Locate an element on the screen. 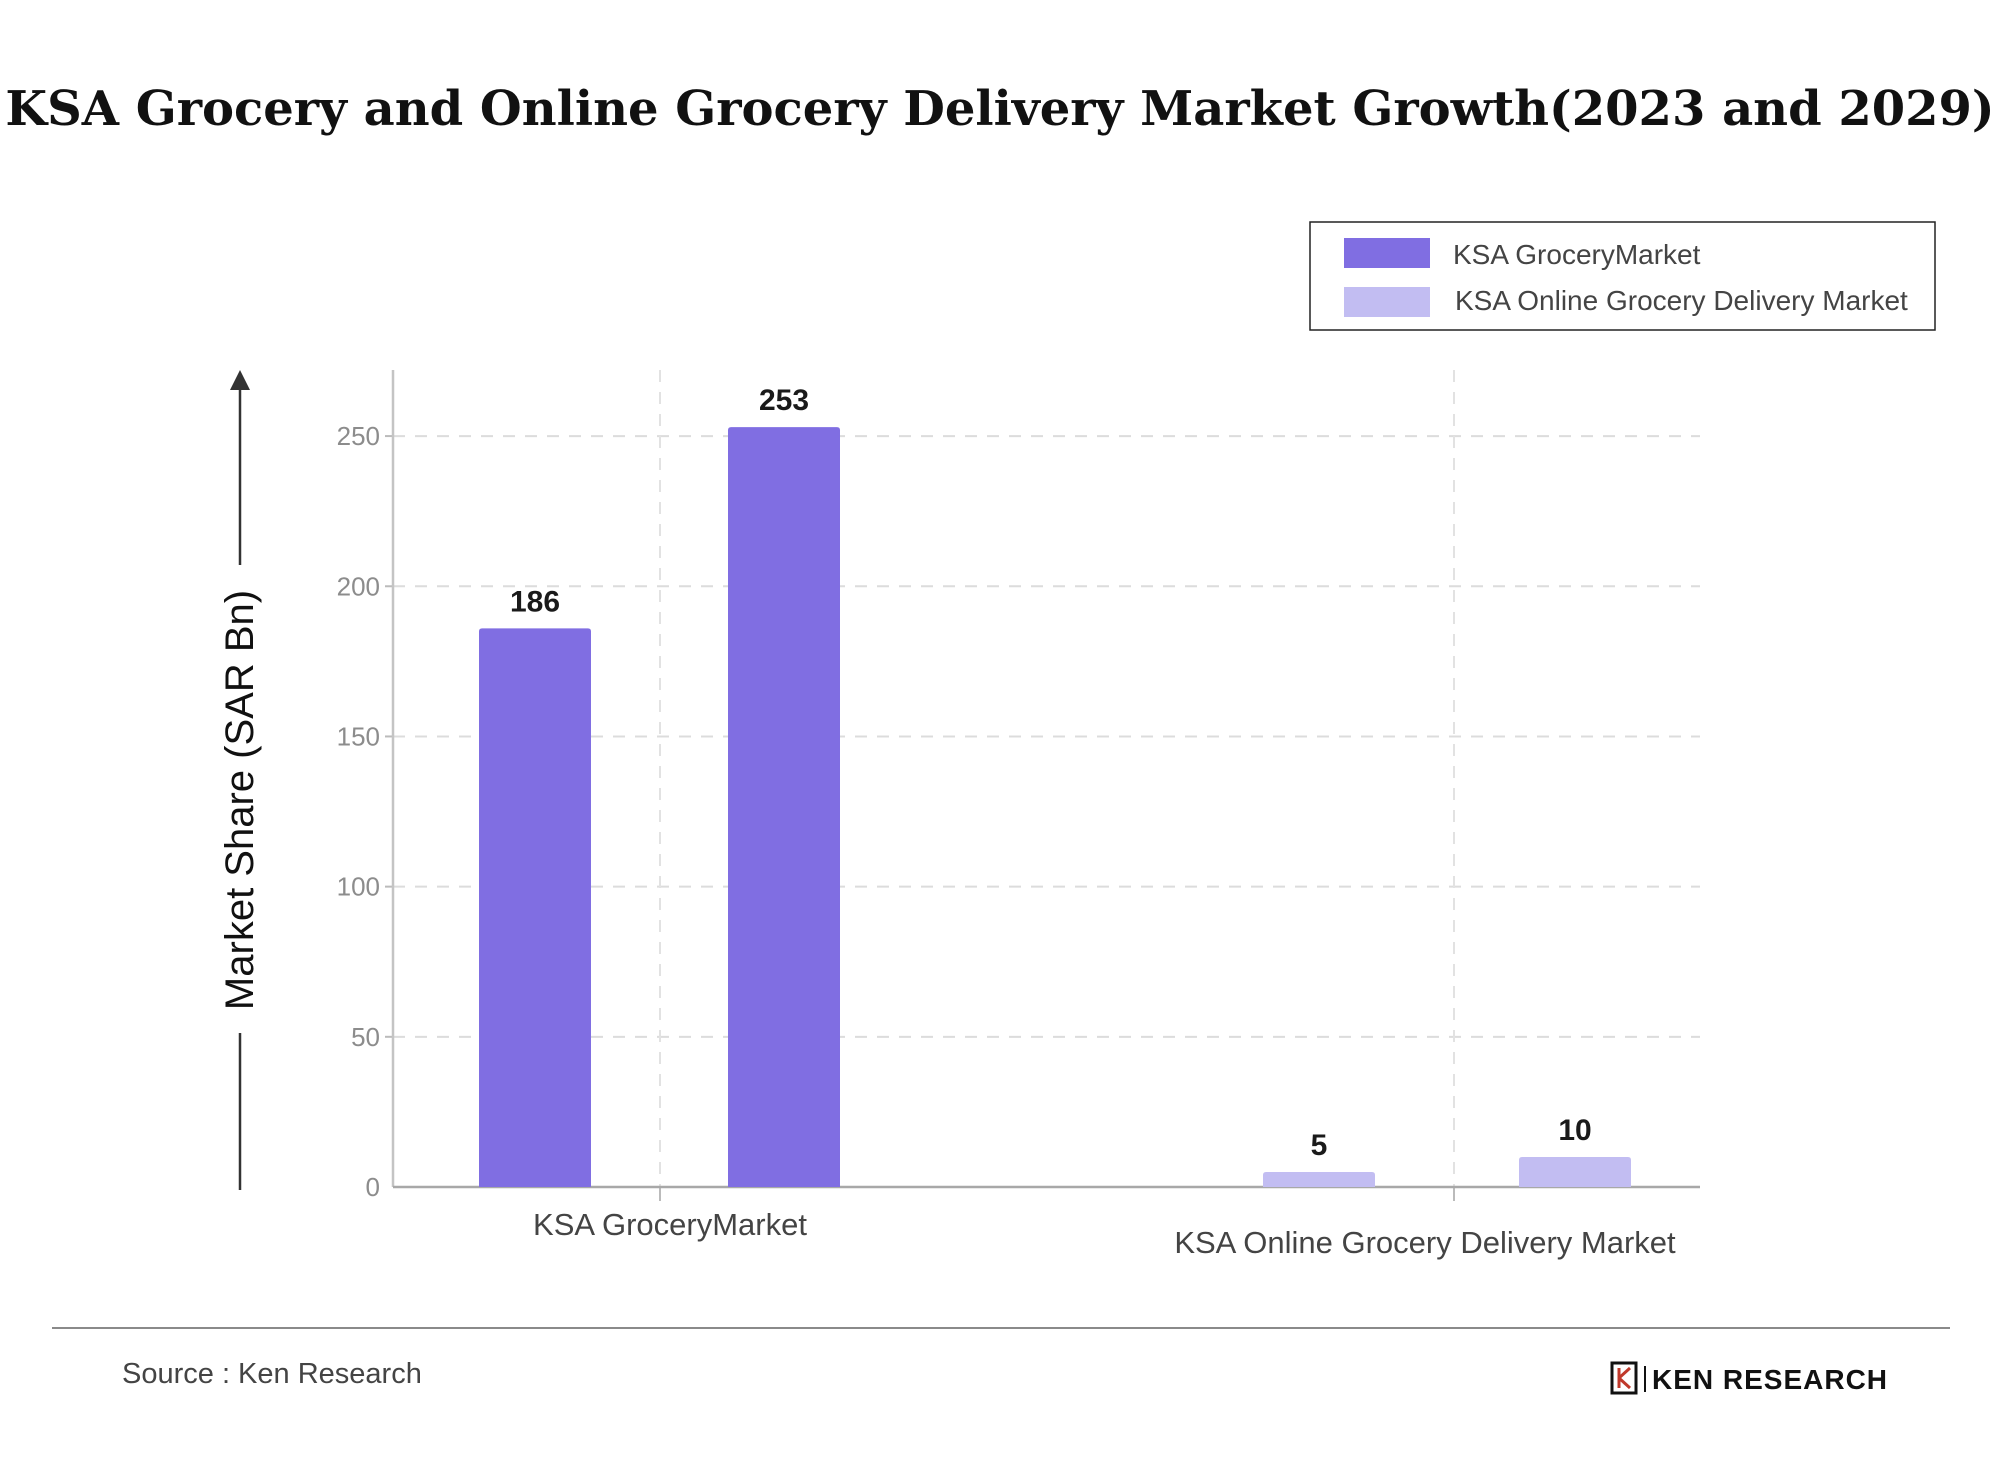  ken-research-logo-icon is located at coordinates (1624, 1378).